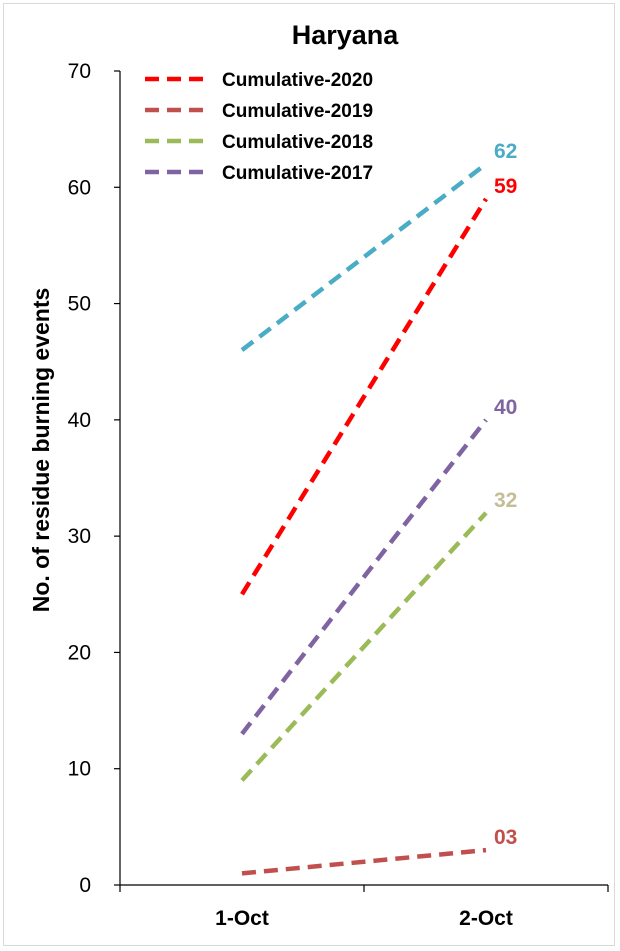 The height and width of the screenshot is (951, 620). Describe the element at coordinates (505, 151) in the screenshot. I see `data-label-4: 62` at that location.